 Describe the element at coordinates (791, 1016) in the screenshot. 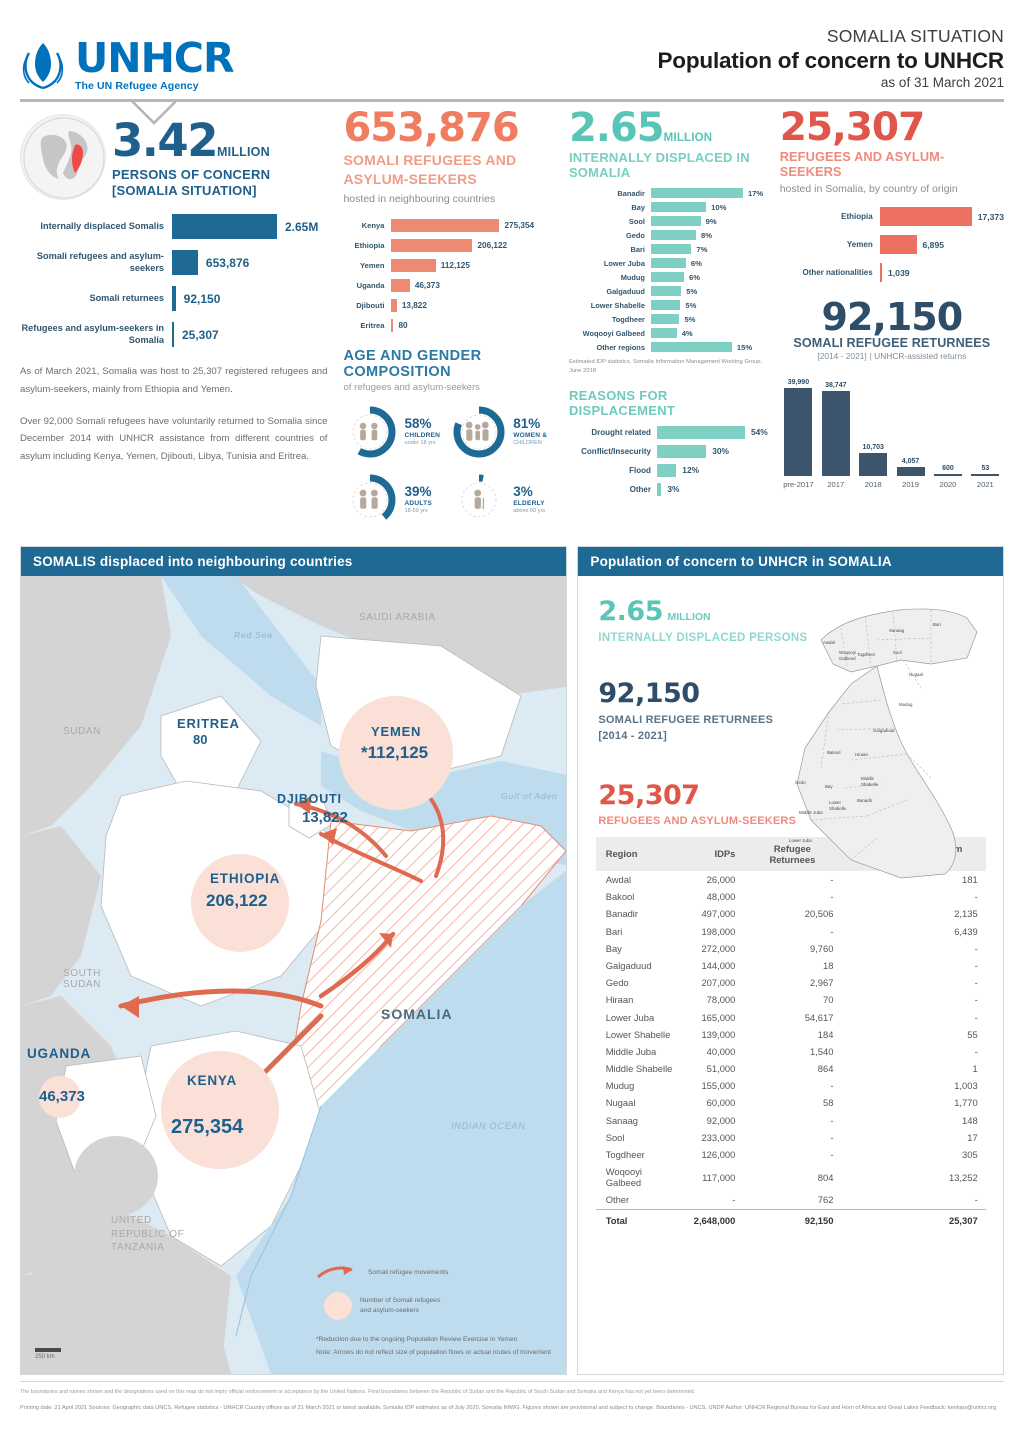

I see `table-row: Lower Juba 165,000 54,617 -` at that location.